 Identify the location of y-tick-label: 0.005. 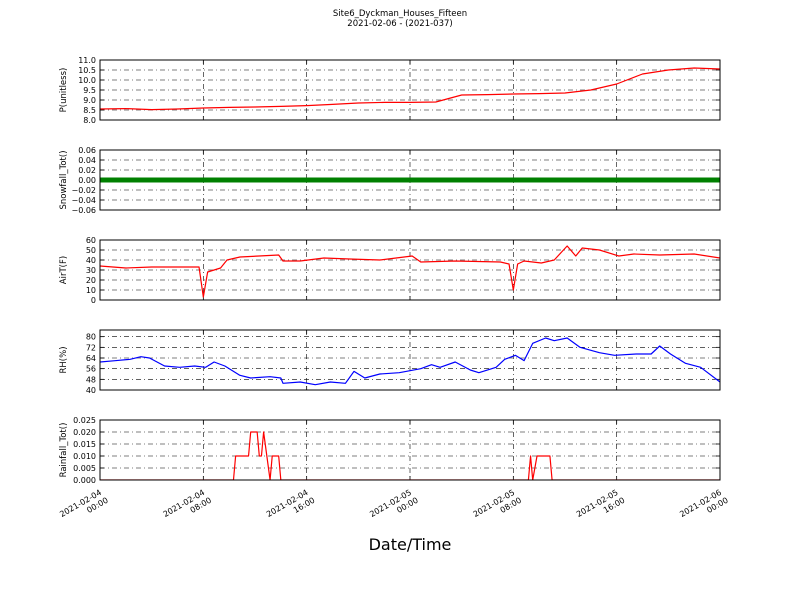
(84, 468).